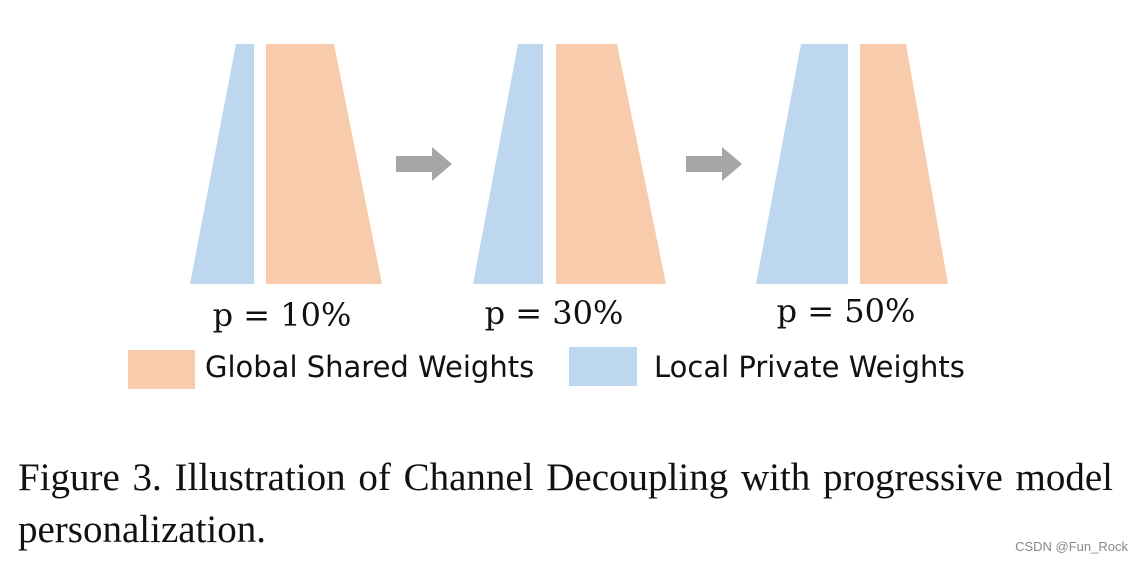 This screenshot has height=562, width=1142. Describe the element at coordinates (1071, 546) in the screenshot. I see `watermark: CSDN @Fun_Rock` at that location.